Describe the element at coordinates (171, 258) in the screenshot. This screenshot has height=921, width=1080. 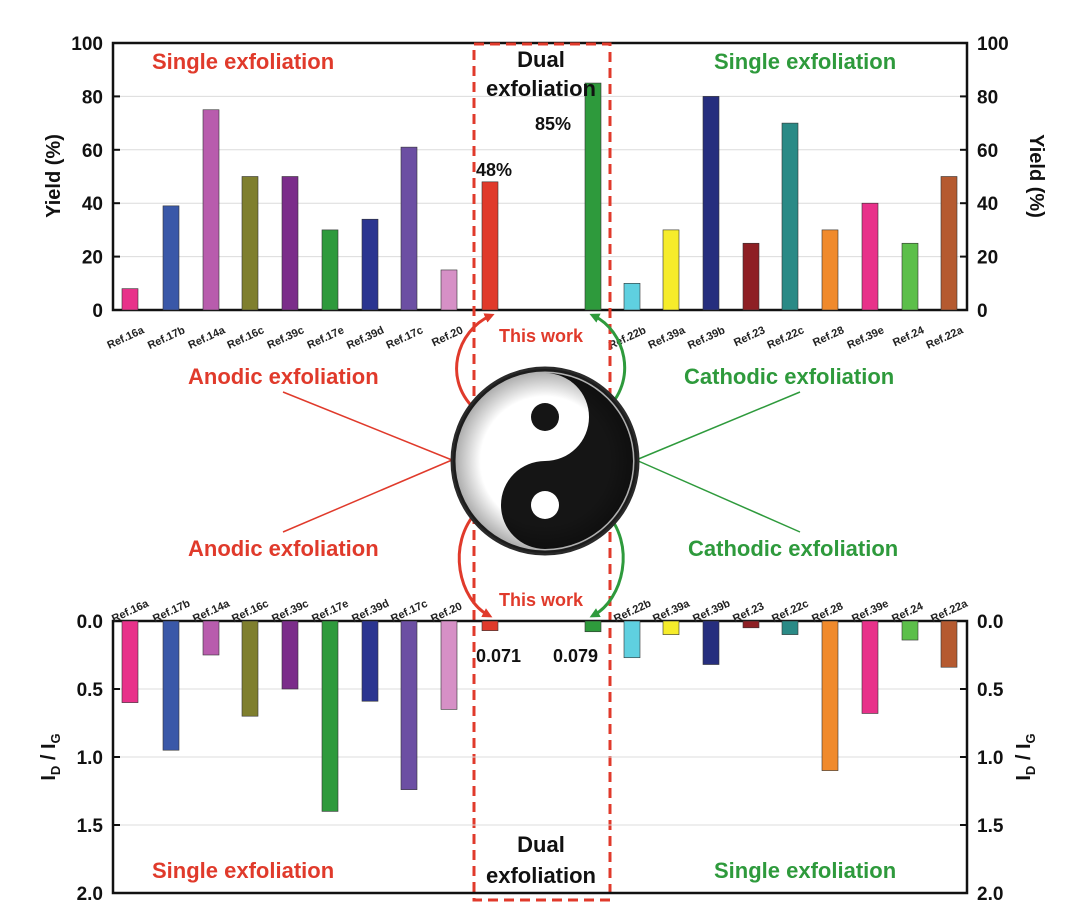
I see `top-bar-ref-17b` at that location.